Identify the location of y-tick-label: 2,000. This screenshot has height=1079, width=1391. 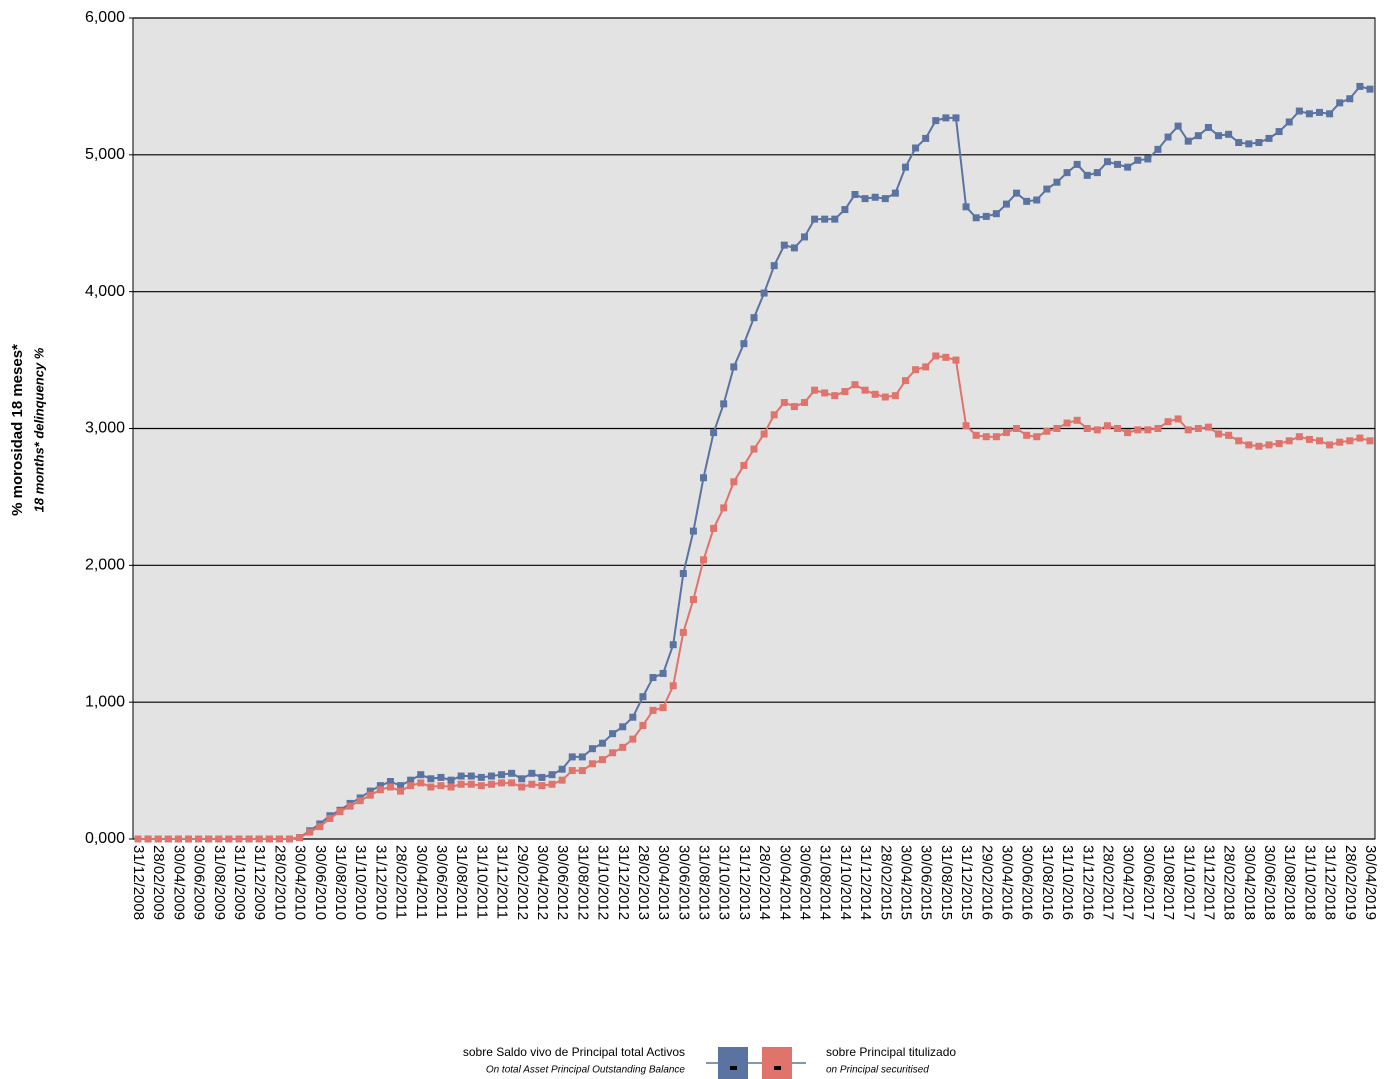
(105, 565).